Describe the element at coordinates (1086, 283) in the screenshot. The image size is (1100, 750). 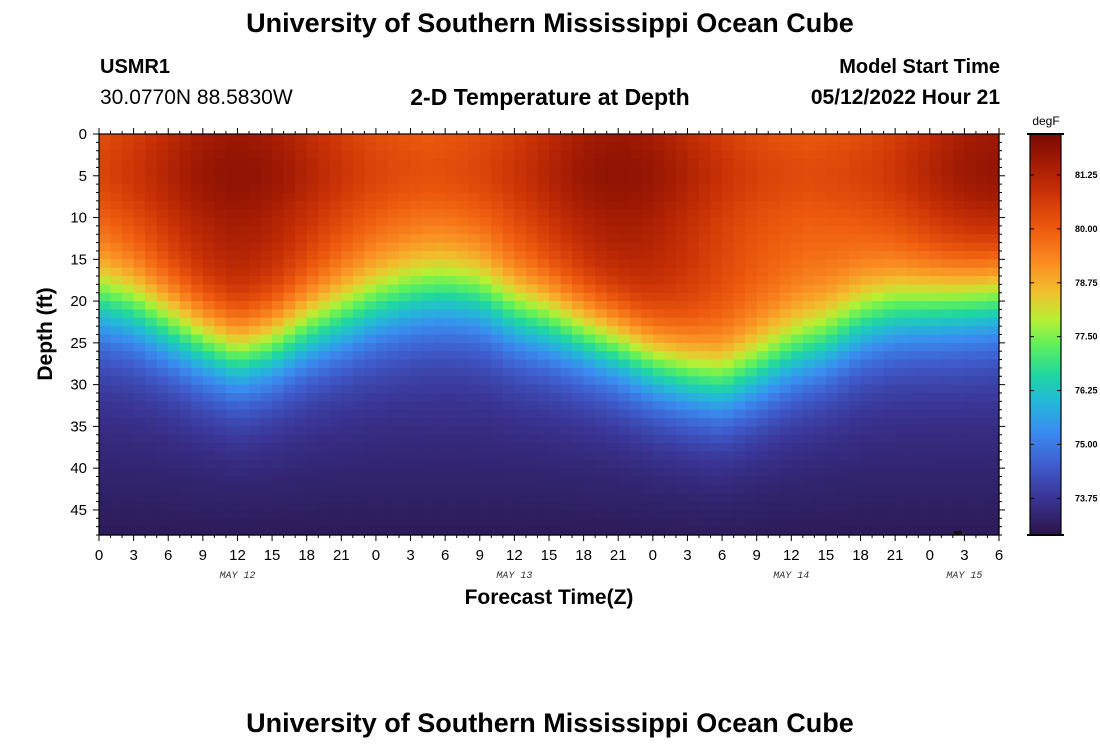
I see `colorbar-tick-label: 78.75` at that location.